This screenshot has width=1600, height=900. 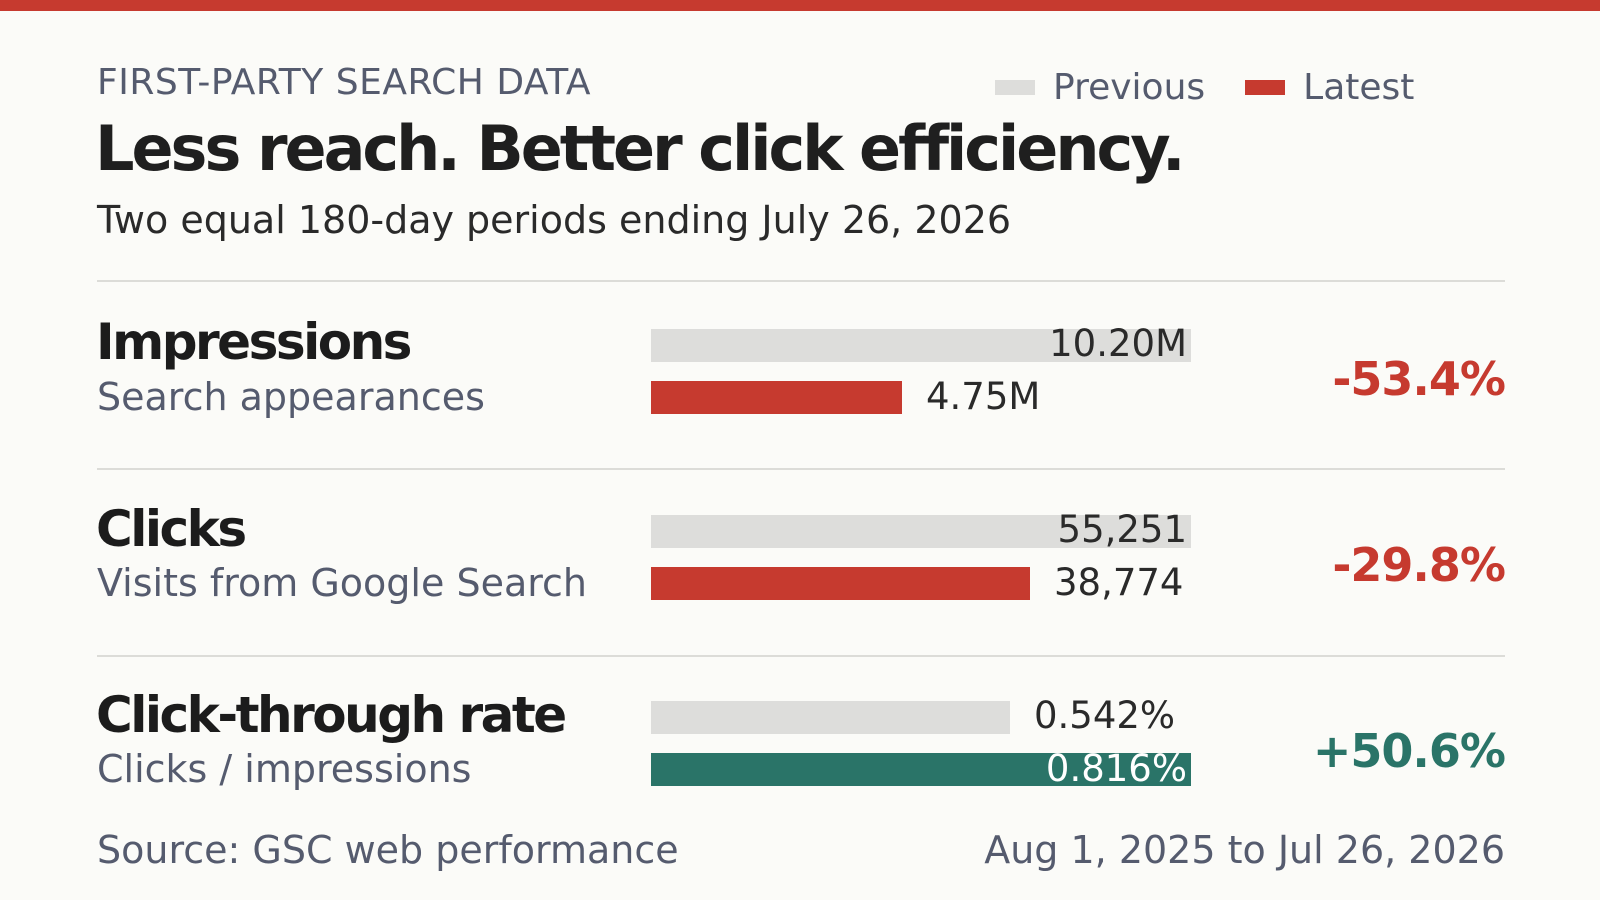 I want to click on bar-latest-ctr, so click(x=921, y=769).